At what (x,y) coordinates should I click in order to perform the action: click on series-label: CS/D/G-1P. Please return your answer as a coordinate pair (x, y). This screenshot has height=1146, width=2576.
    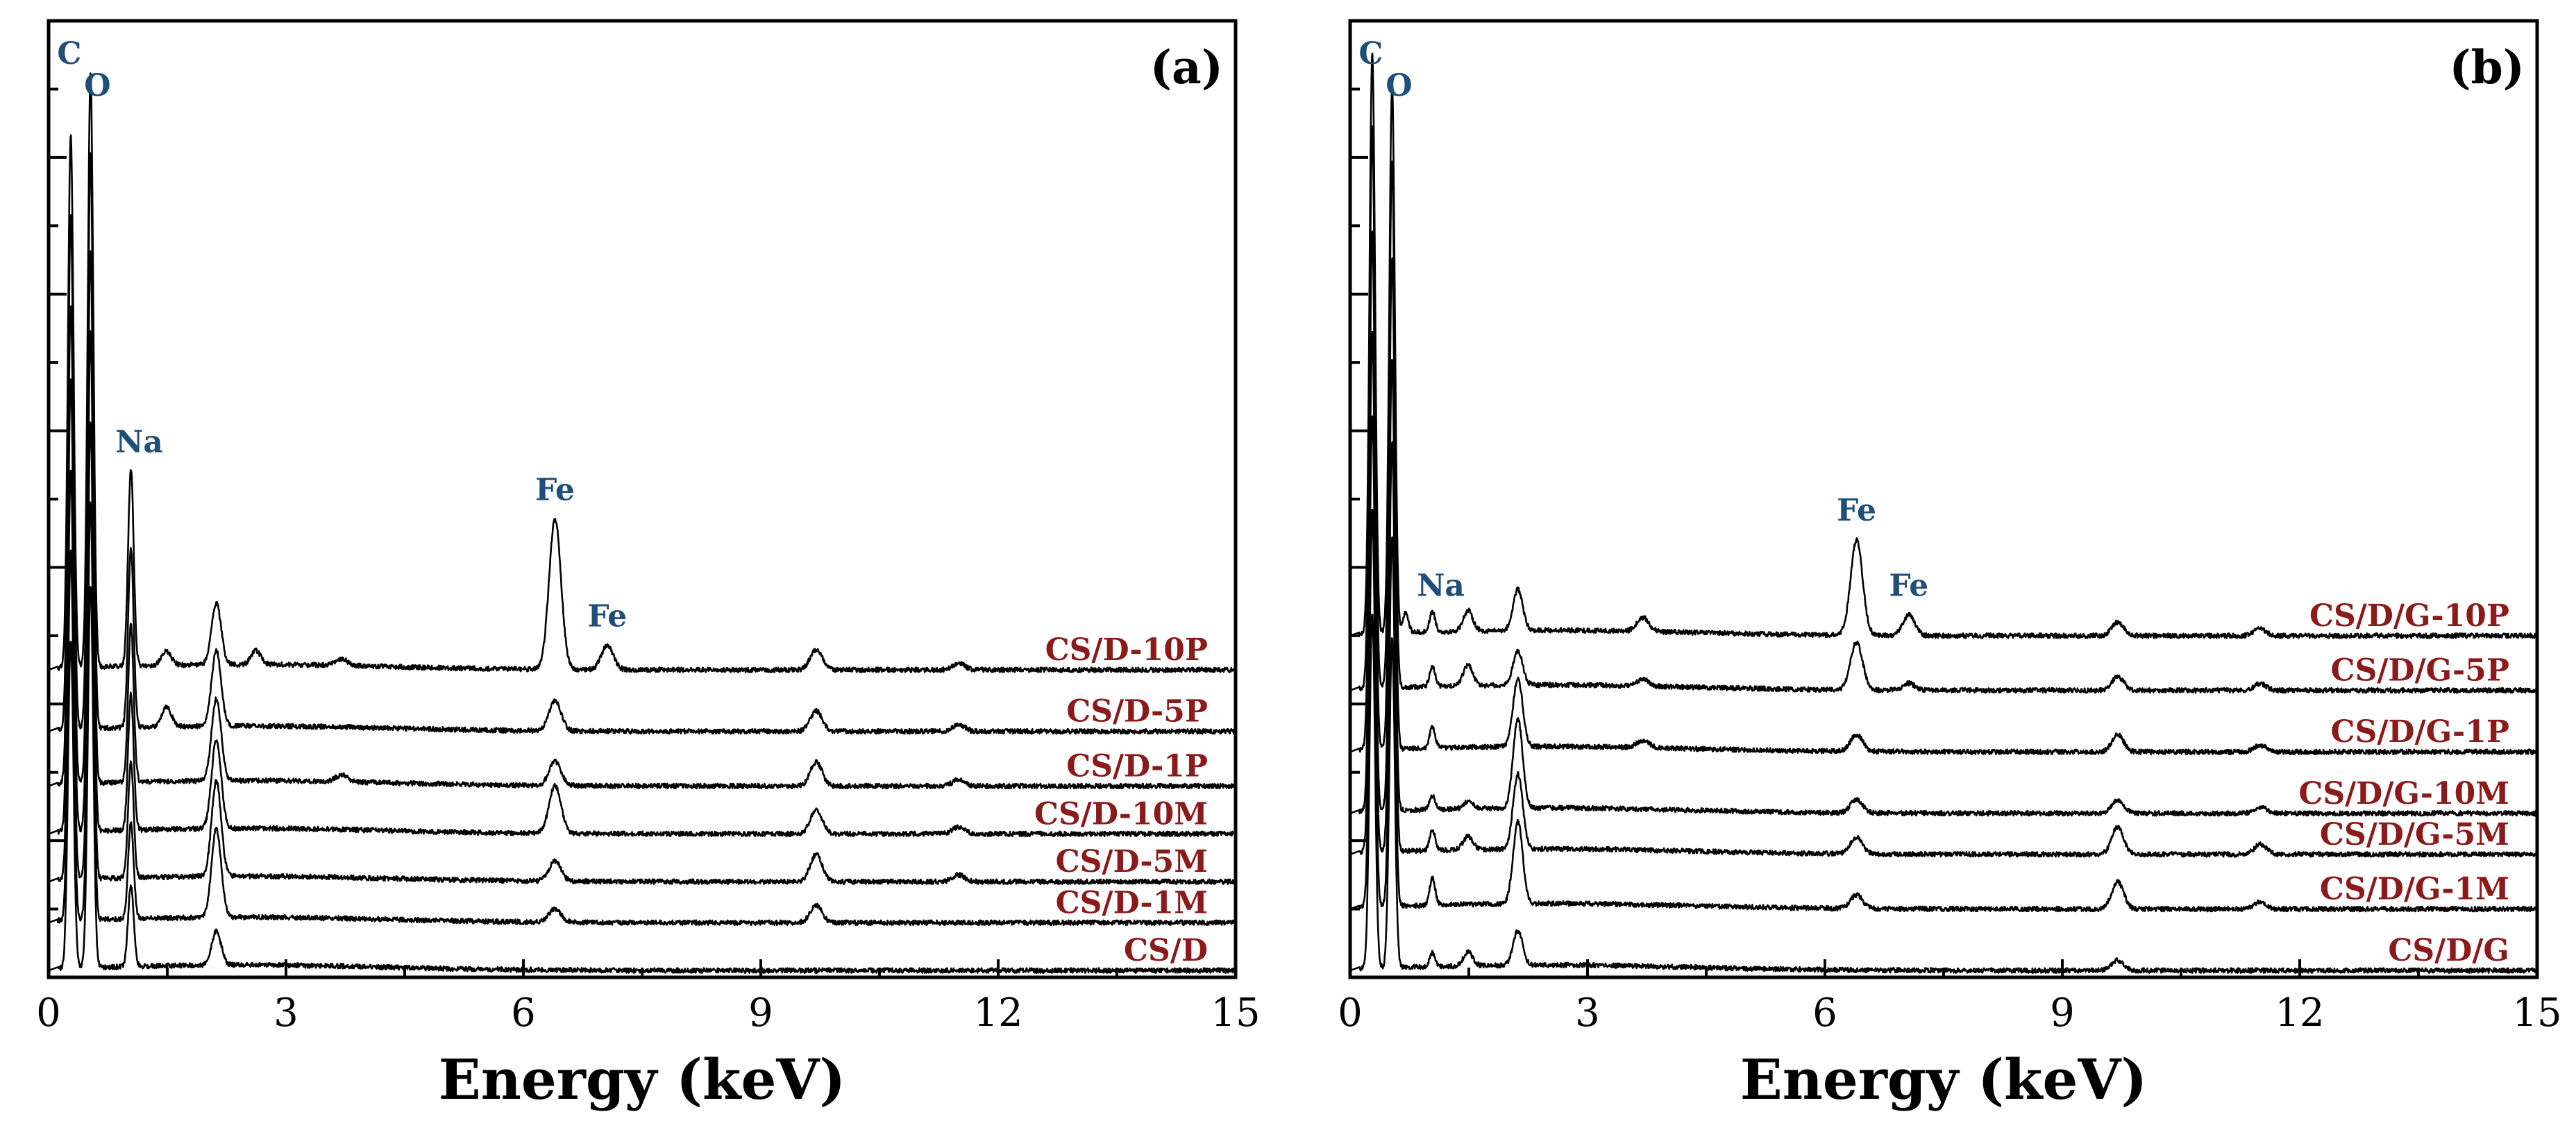
    Looking at the image, I should click on (2420, 732).